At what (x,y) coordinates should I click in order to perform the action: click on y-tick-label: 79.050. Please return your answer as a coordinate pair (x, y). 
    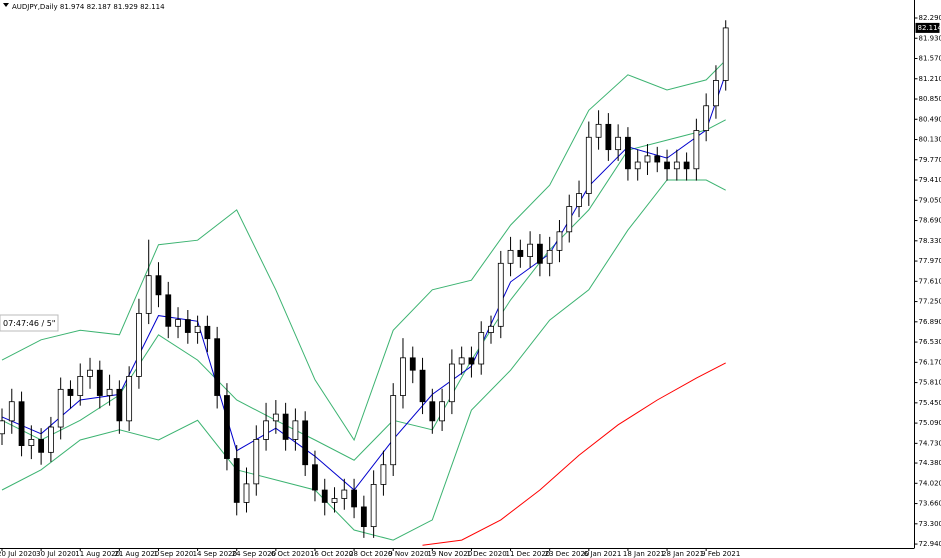
    Looking at the image, I should click on (930, 200).